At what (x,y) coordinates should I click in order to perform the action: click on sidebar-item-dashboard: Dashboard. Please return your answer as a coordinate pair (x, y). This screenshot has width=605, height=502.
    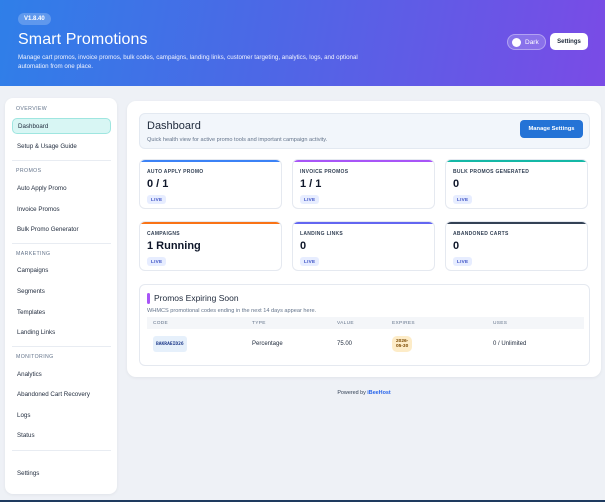
    Looking at the image, I should click on (61, 126).